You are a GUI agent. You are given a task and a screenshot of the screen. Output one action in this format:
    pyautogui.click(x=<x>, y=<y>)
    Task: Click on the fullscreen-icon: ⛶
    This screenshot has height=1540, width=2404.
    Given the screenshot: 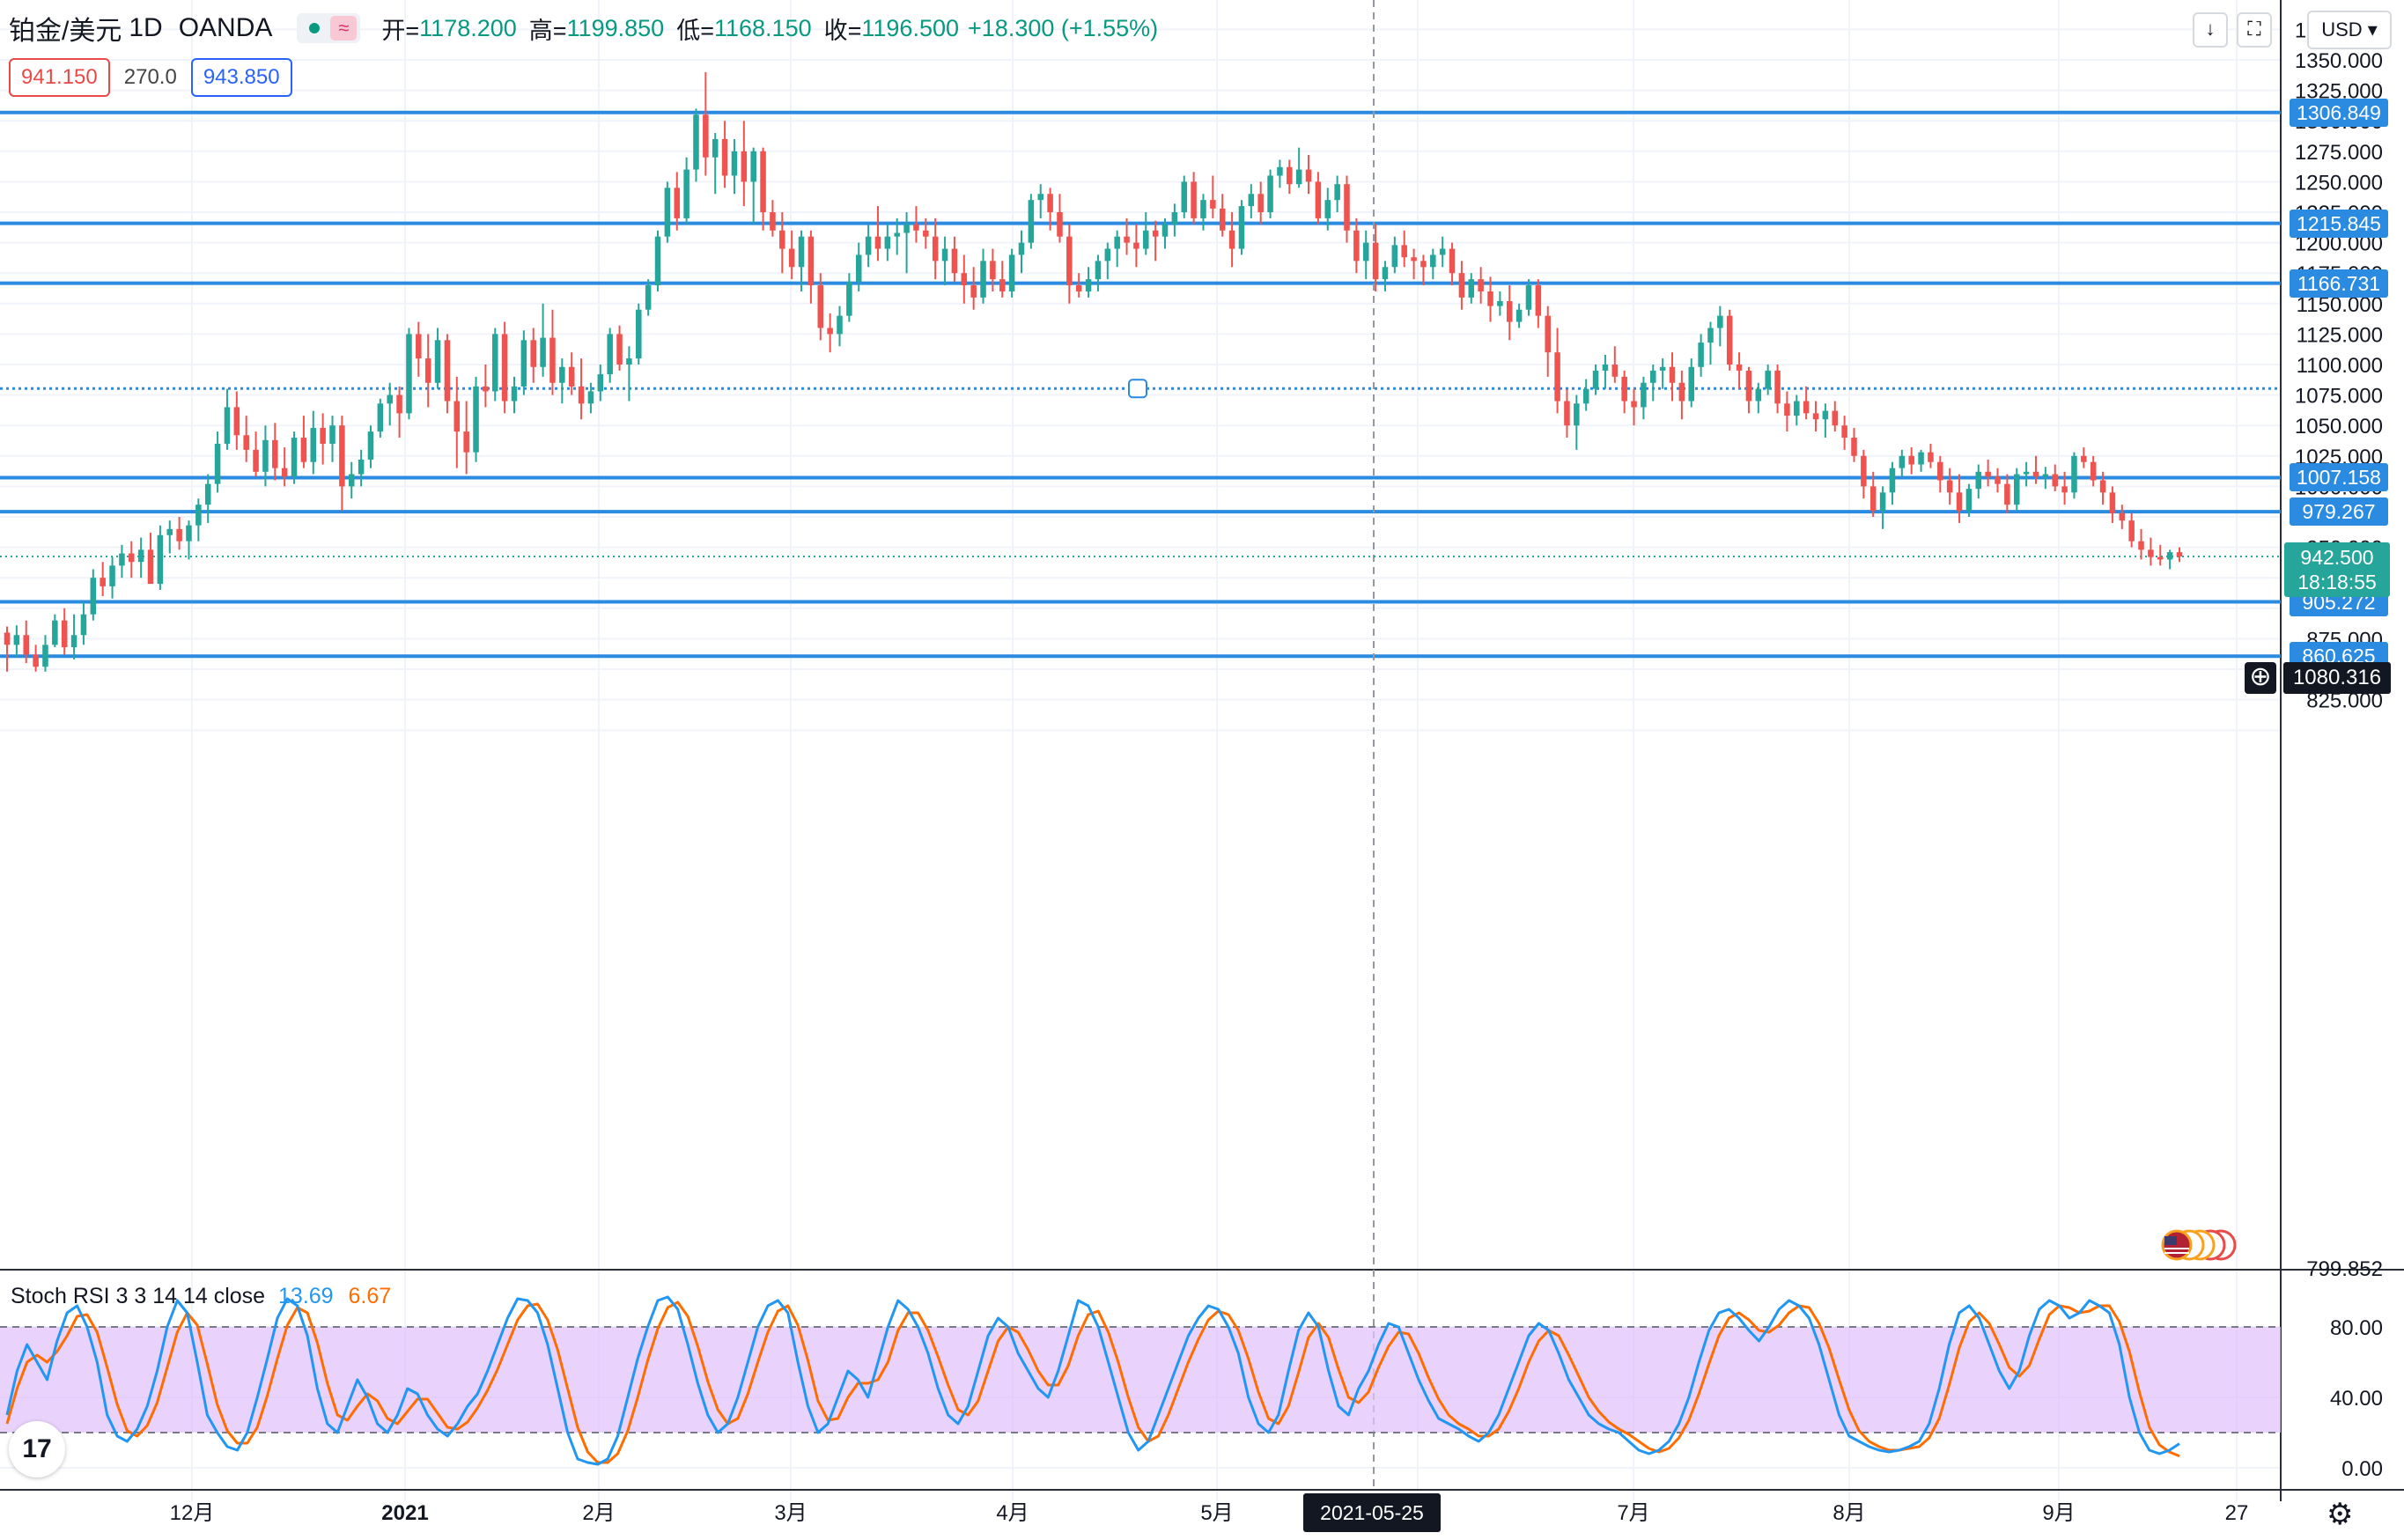 What is the action you would take?
    pyautogui.click(x=2254, y=30)
    